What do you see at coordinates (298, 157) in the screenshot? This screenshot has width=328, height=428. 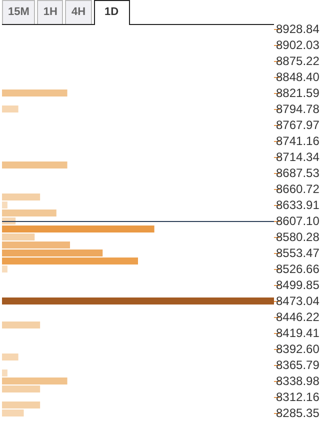 I see `y-tick-label: 8714.34` at bounding box center [298, 157].